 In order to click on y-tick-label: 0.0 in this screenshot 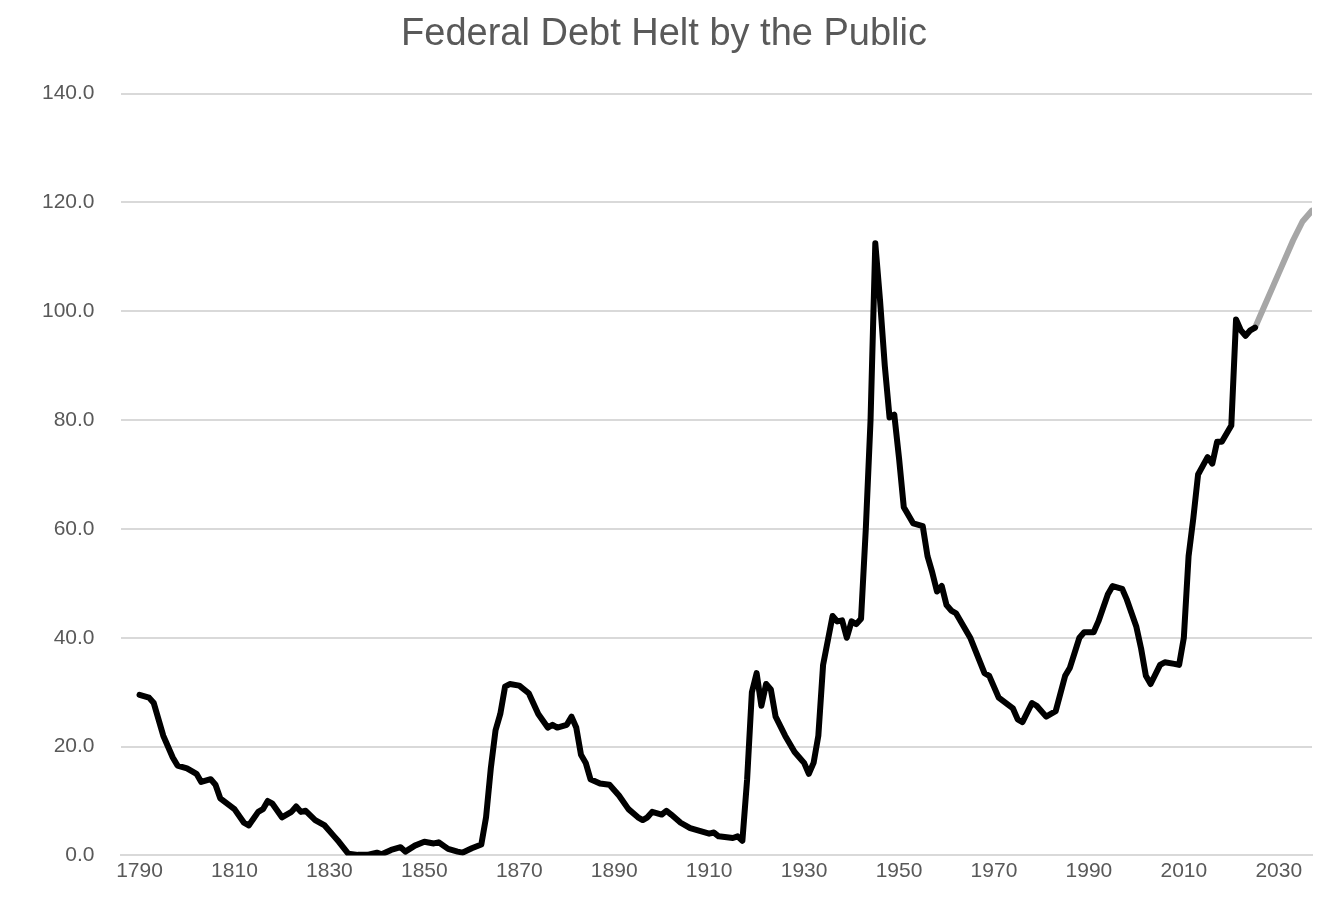, I will do `click(80, 854)`.